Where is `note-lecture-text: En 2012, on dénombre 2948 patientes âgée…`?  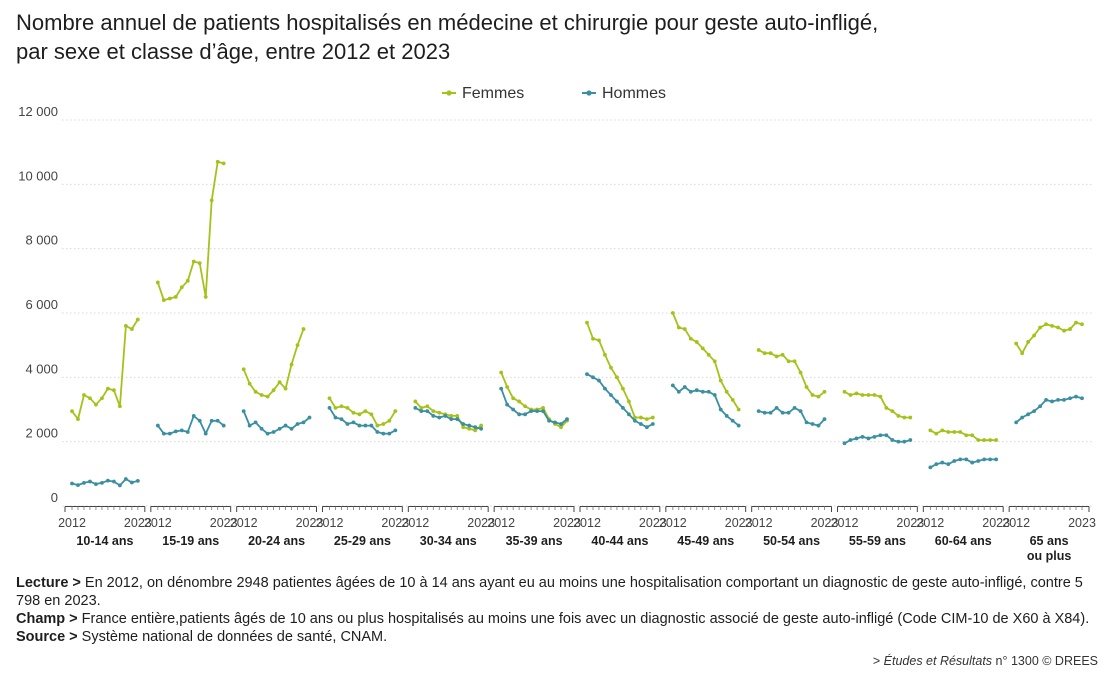 note-lecture-text: En 2012, on dénombre 2948 patientes âgée… is located at coordinates (549, 592).